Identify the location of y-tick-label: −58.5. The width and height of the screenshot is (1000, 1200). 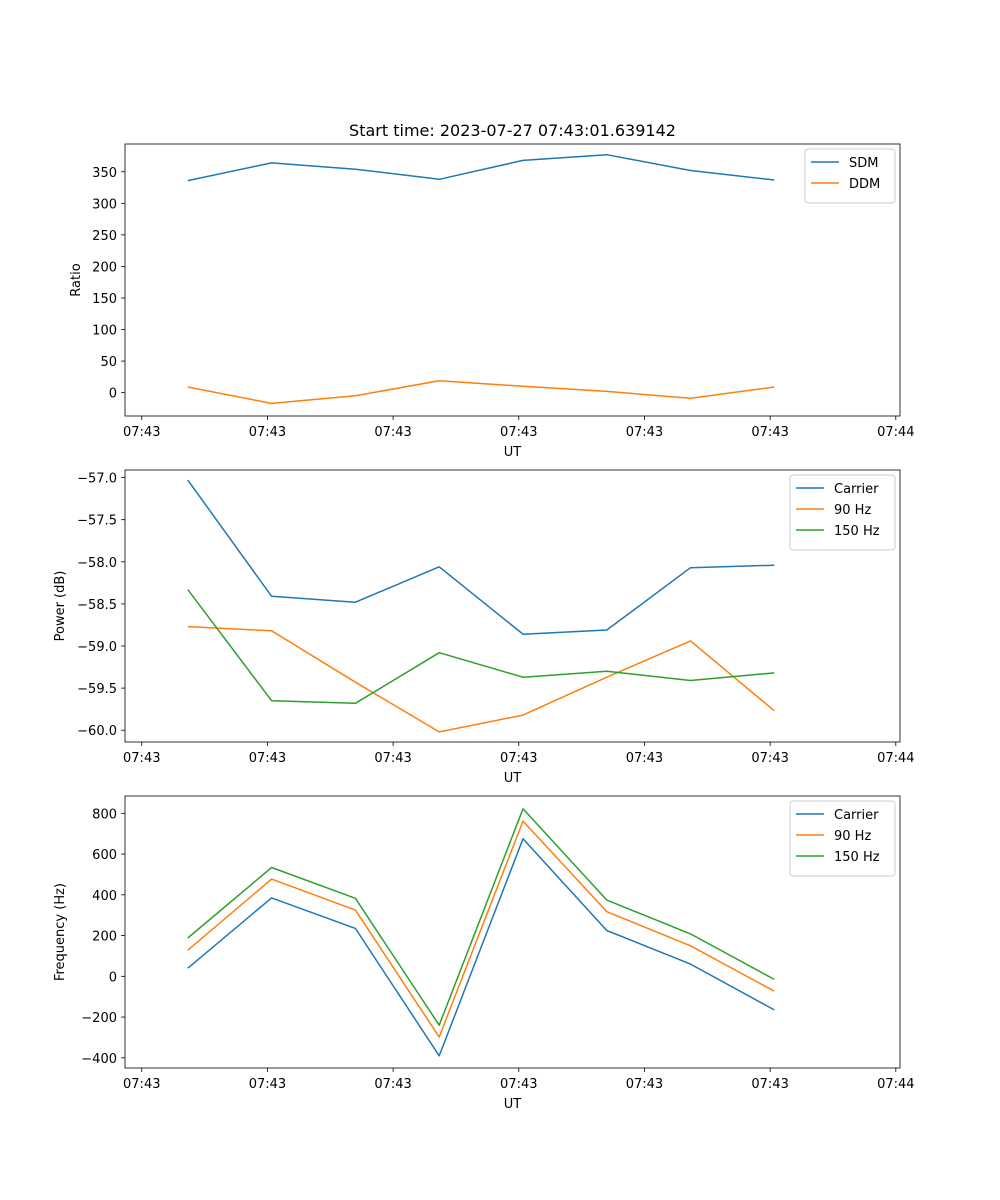
(97, 605).